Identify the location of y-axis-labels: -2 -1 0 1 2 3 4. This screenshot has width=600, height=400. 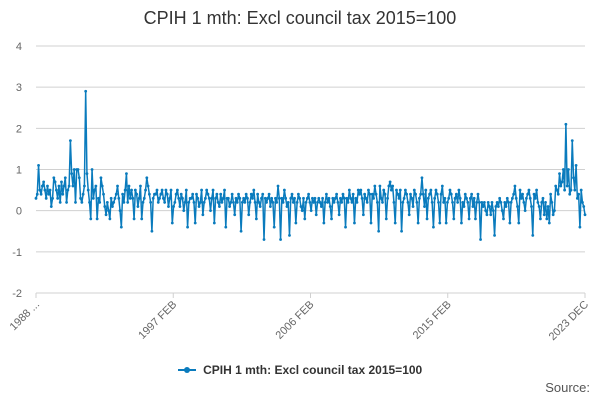
(17, 170).